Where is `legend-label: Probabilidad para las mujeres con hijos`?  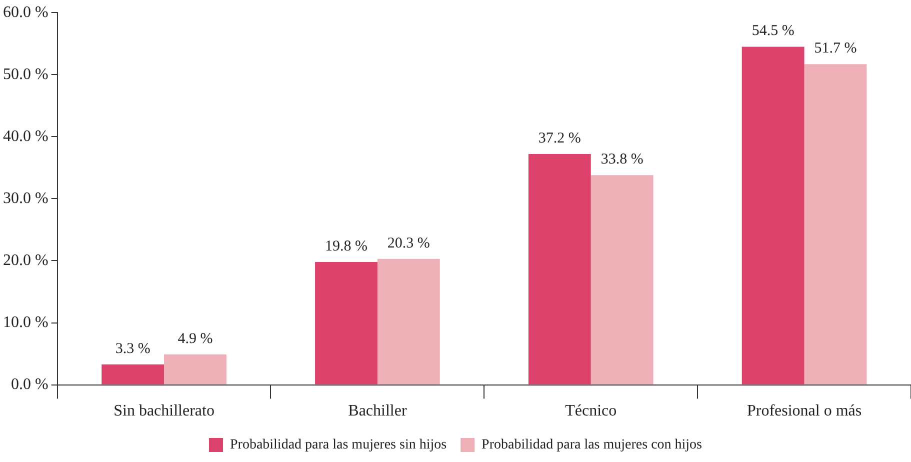
legend-label: Probabilidad para las mujeres con hijos is located at coordinates (592, 445).